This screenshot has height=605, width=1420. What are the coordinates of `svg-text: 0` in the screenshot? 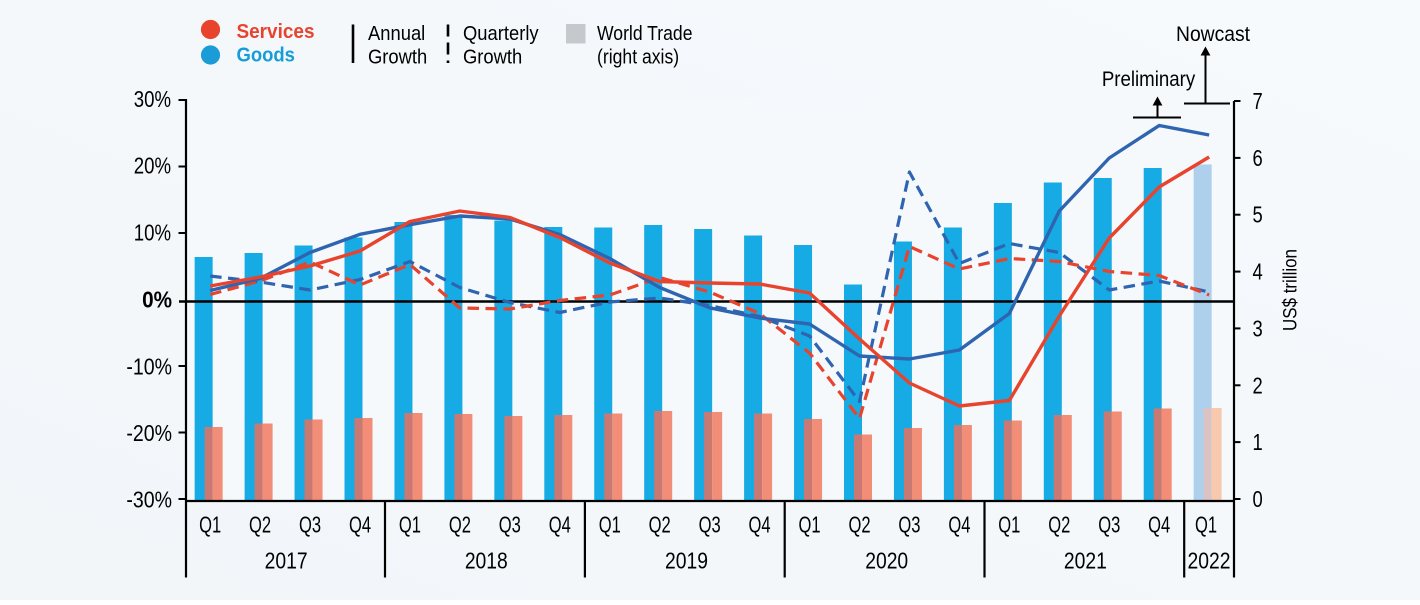 It's located at (1258, 499).